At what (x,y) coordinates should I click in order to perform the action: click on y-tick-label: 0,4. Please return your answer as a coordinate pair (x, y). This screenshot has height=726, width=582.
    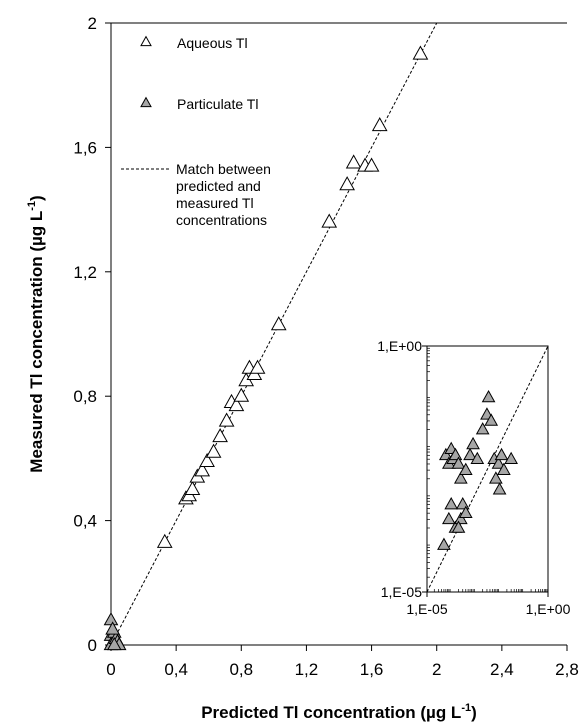
    Looking at the image, I should click on (85, 521).